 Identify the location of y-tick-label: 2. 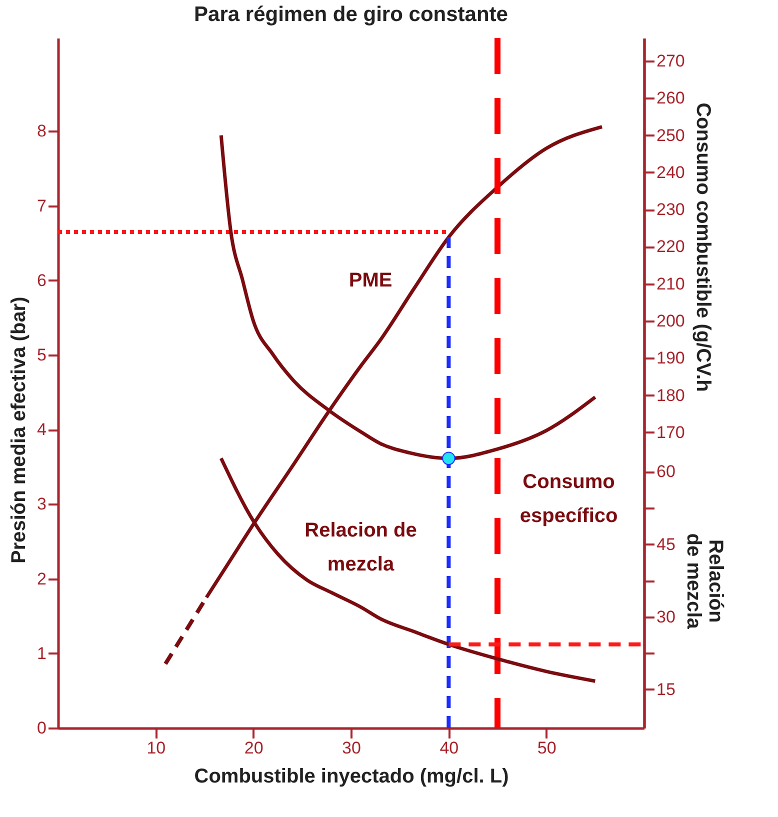
(41, 578).